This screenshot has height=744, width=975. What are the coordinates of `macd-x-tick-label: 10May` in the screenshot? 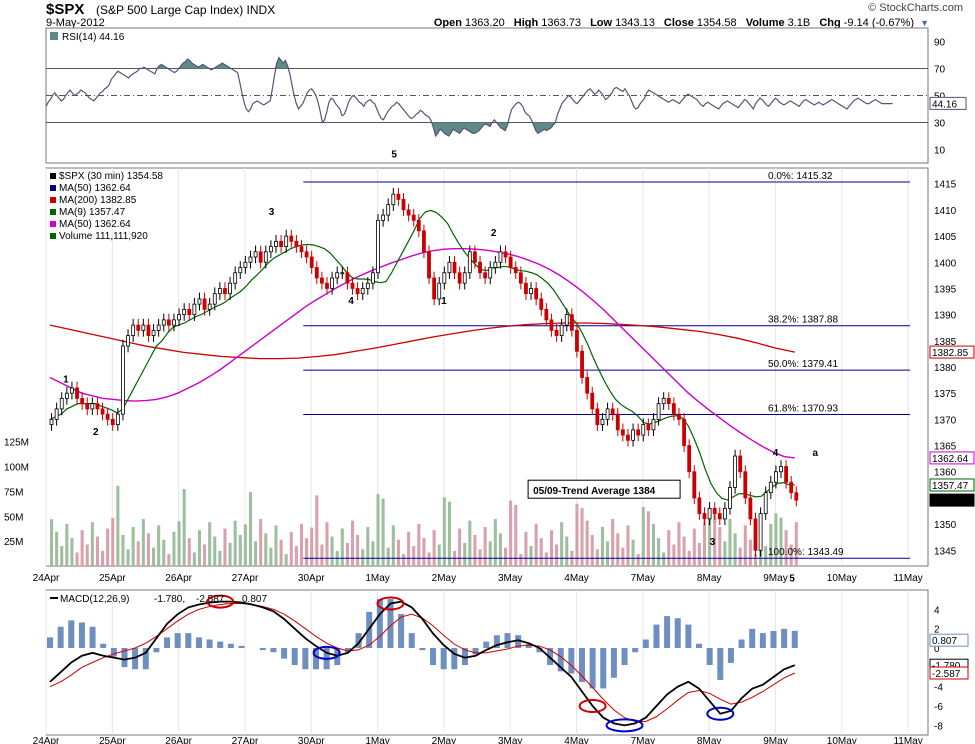 It's located at (842, 740).